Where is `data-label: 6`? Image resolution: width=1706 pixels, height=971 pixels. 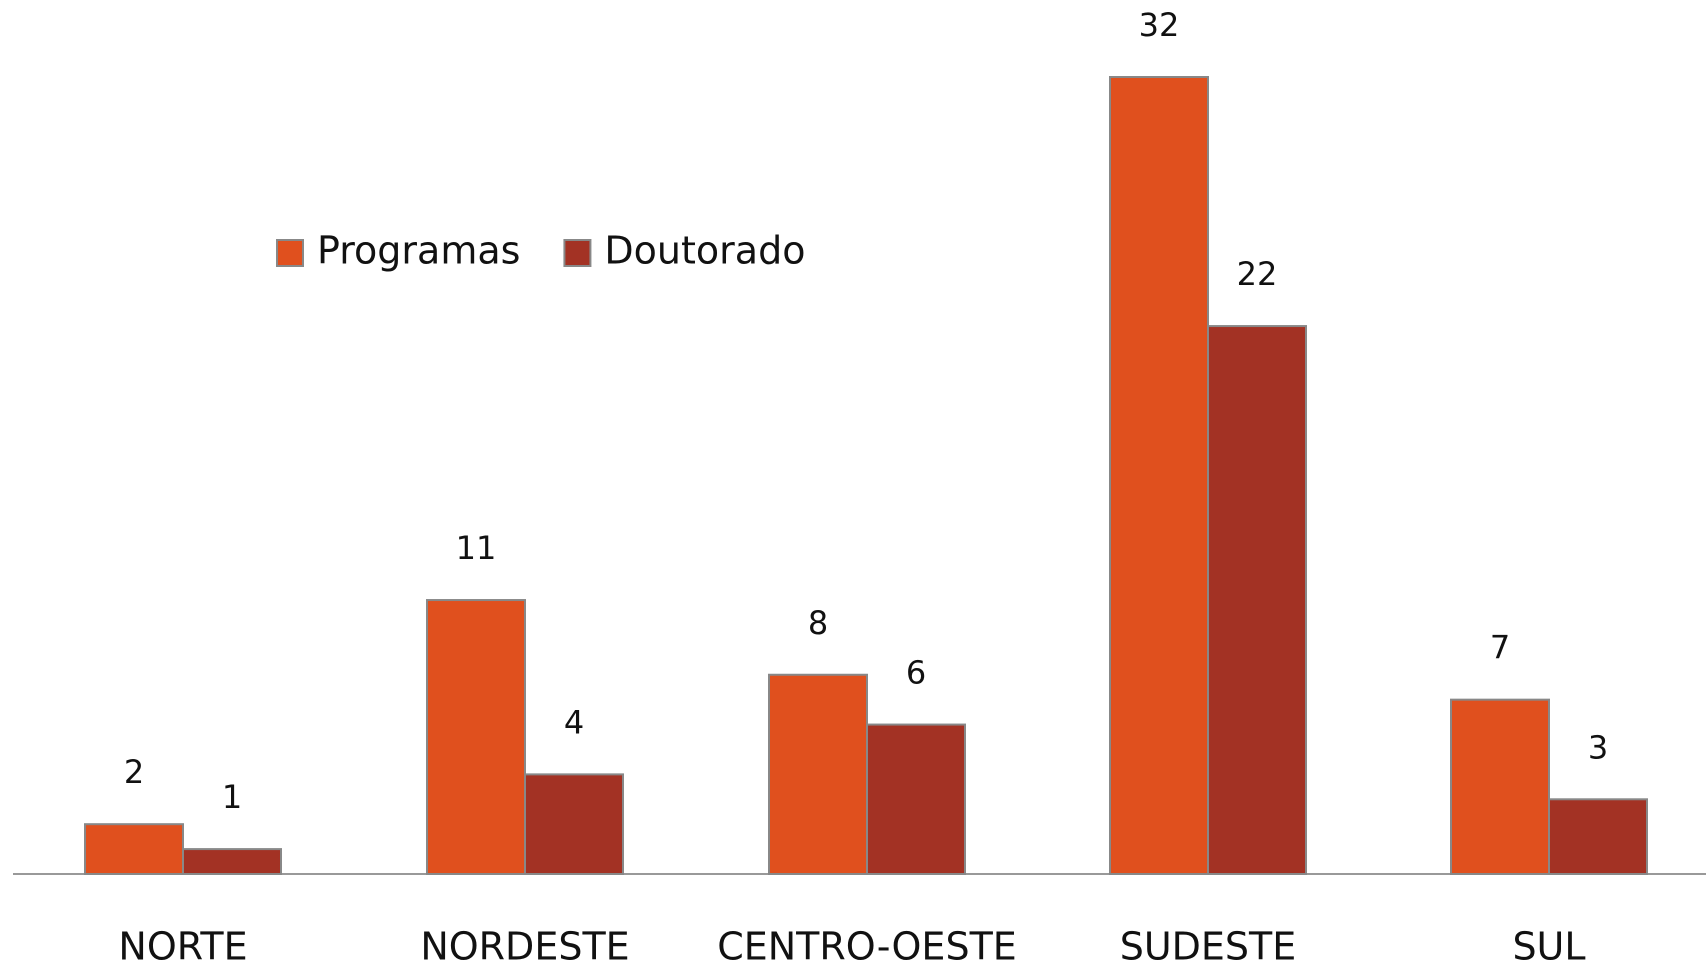 data-label: 6 is located at coordinates (916, 673).